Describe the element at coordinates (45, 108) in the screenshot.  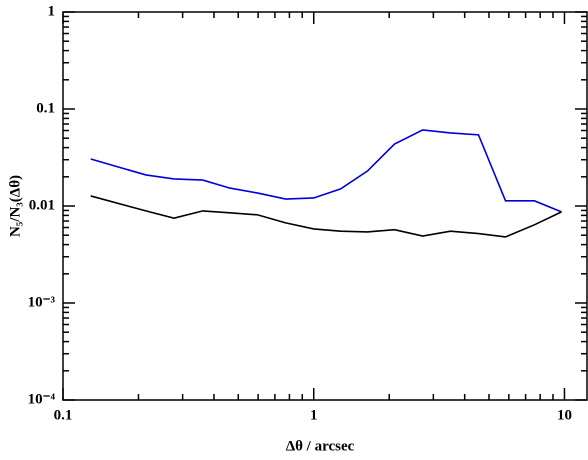
I see `y-tick-label: 0.1` at that location.